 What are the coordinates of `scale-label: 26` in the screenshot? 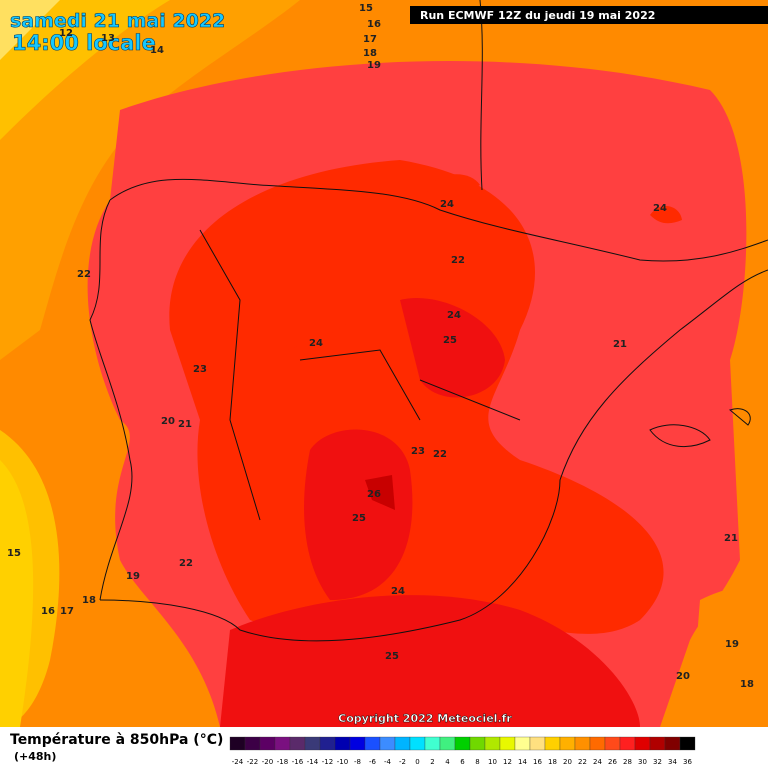 It's located at (612, 762).